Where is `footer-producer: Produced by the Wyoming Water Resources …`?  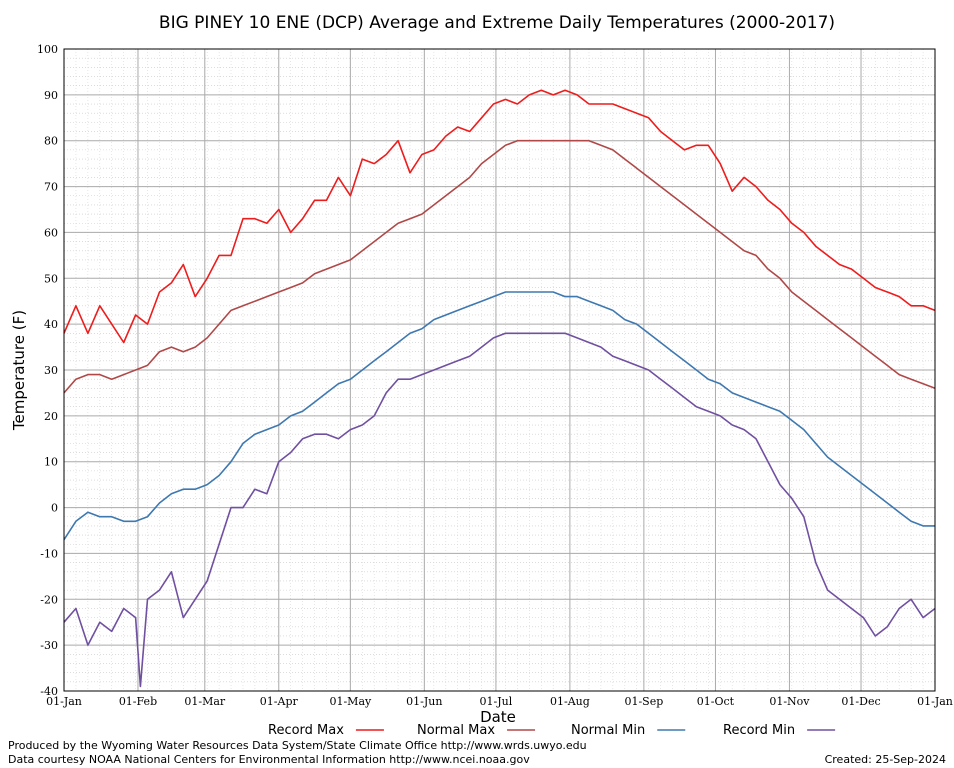
footer-producer: Produced by the Wyoming Water Resources … is located at coordinates (297, 745).